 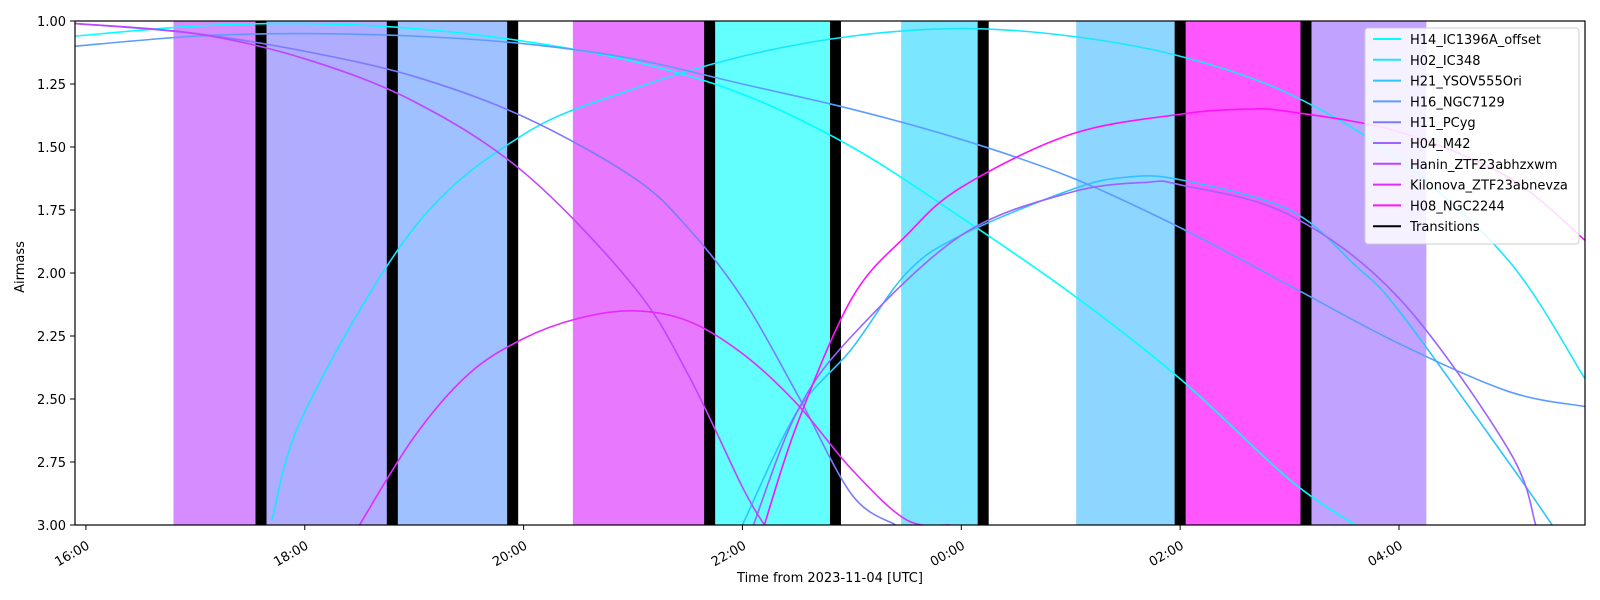 I want to click on y-axis-label: Airmass, so click(x=20, y=267).